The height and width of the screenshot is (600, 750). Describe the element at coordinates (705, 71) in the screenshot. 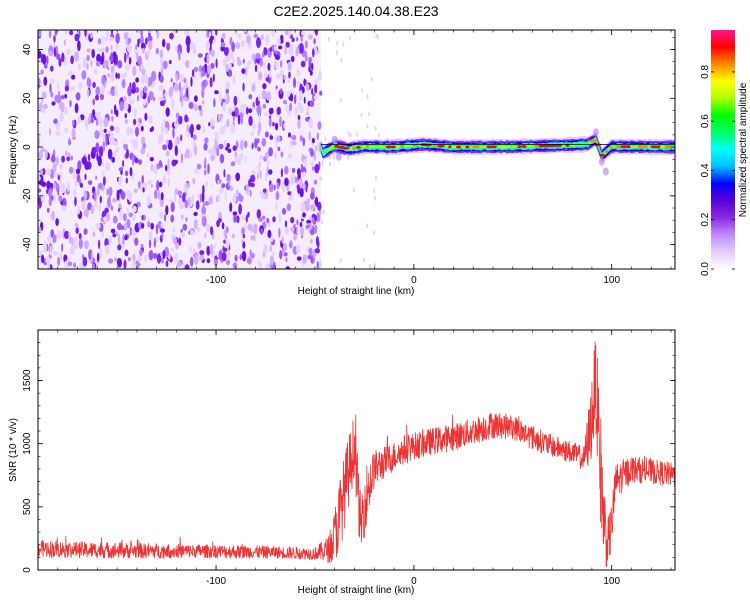

I see `colorbar-tick-label: 0.8` at that location.